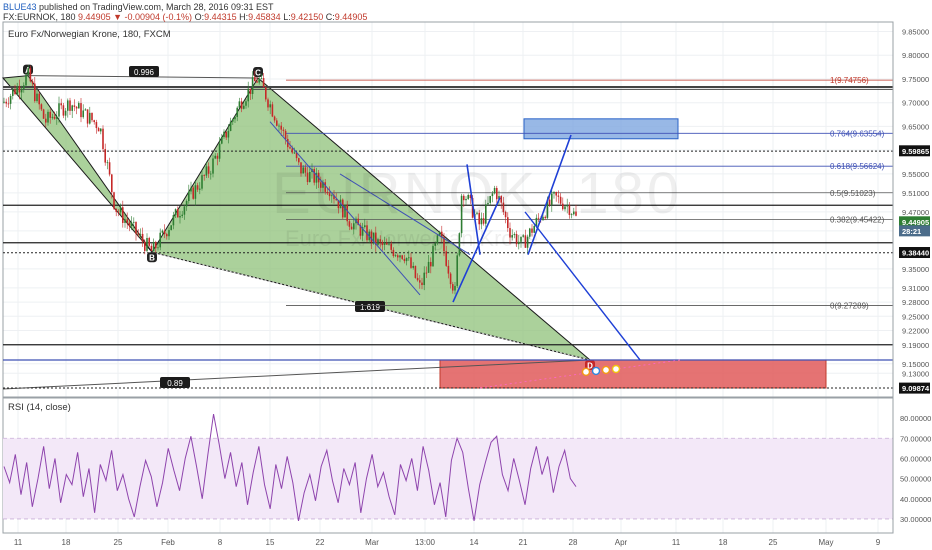  Describe the element at coordinates (915, 253) in the screenshot. I see `price-tag: 9.38440` at that location.